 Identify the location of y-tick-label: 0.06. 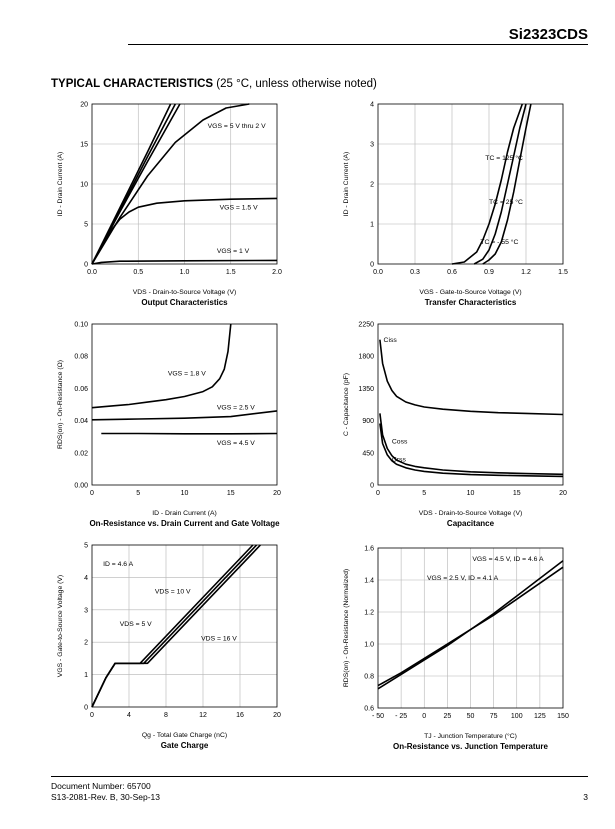
(81, 389).